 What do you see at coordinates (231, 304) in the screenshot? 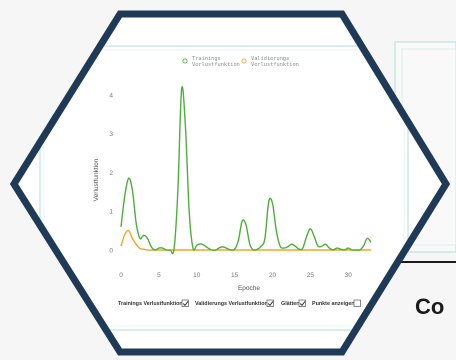
I see `control-validation-label: Validierungs Verlustfunktion` at bounding box center [231, 304].